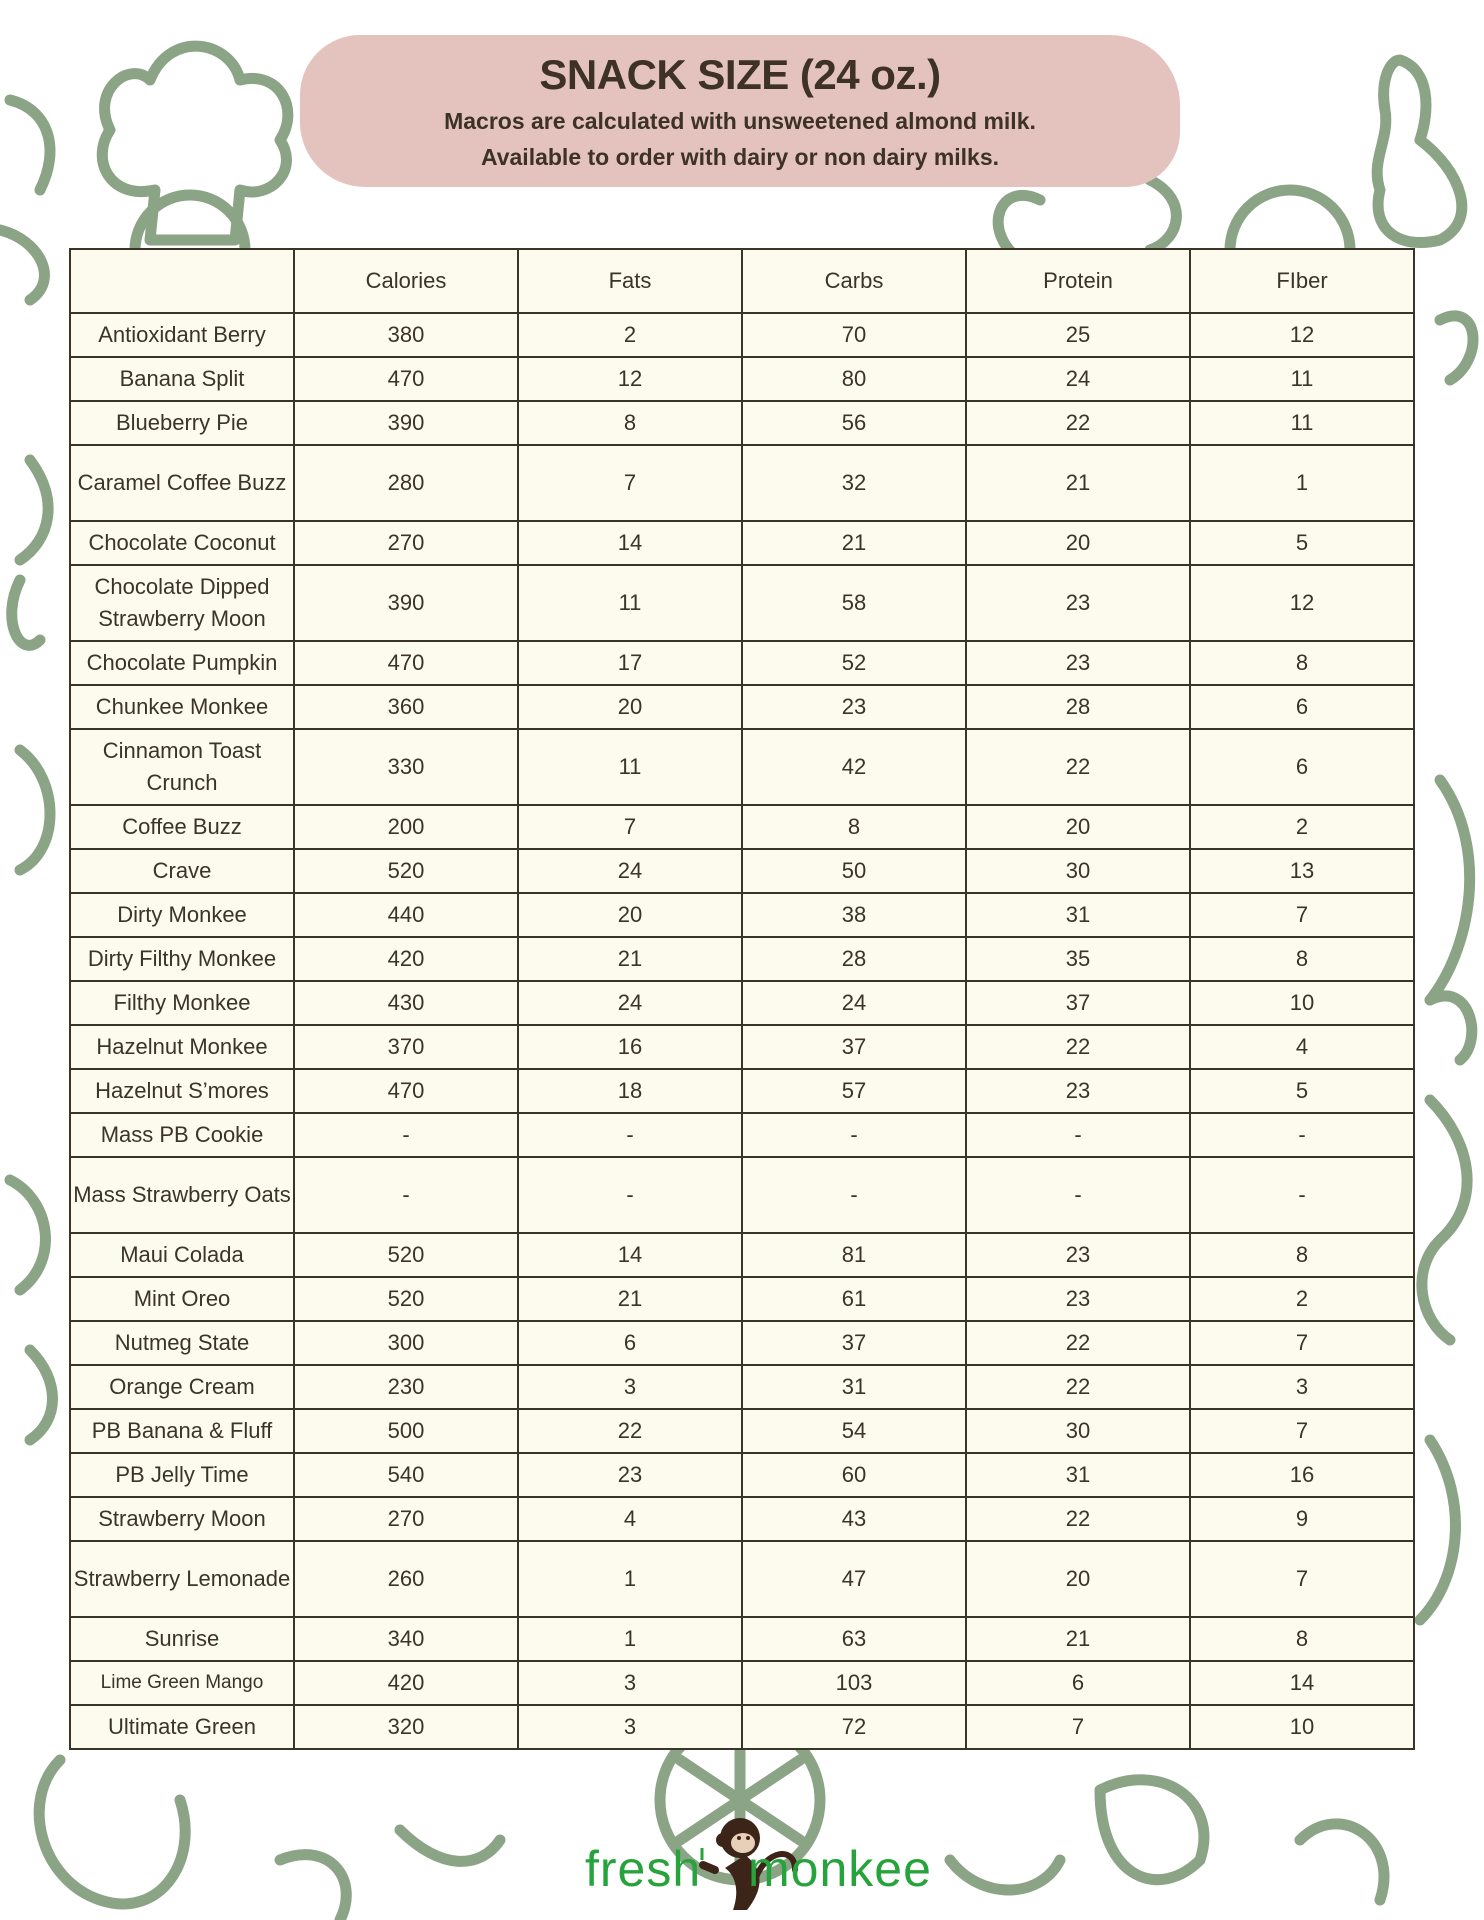 Image resolution: width=1484 pixels, height=1920 pixels. Describe the element at coordinates (1302, 1387) in the screenshot. I see `fiber-cell: 3` at that location.